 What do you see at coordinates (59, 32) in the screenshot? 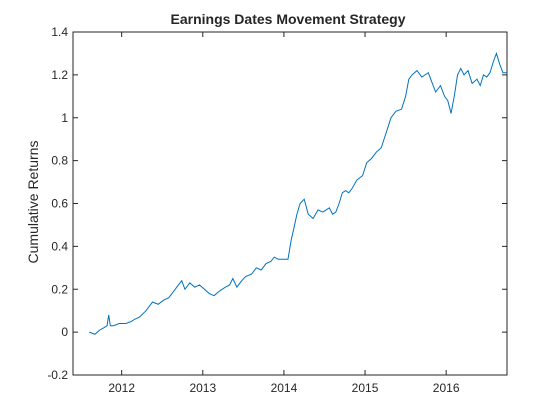
I see `y-tick-label: 1.4` at bounding box center [59, 32].